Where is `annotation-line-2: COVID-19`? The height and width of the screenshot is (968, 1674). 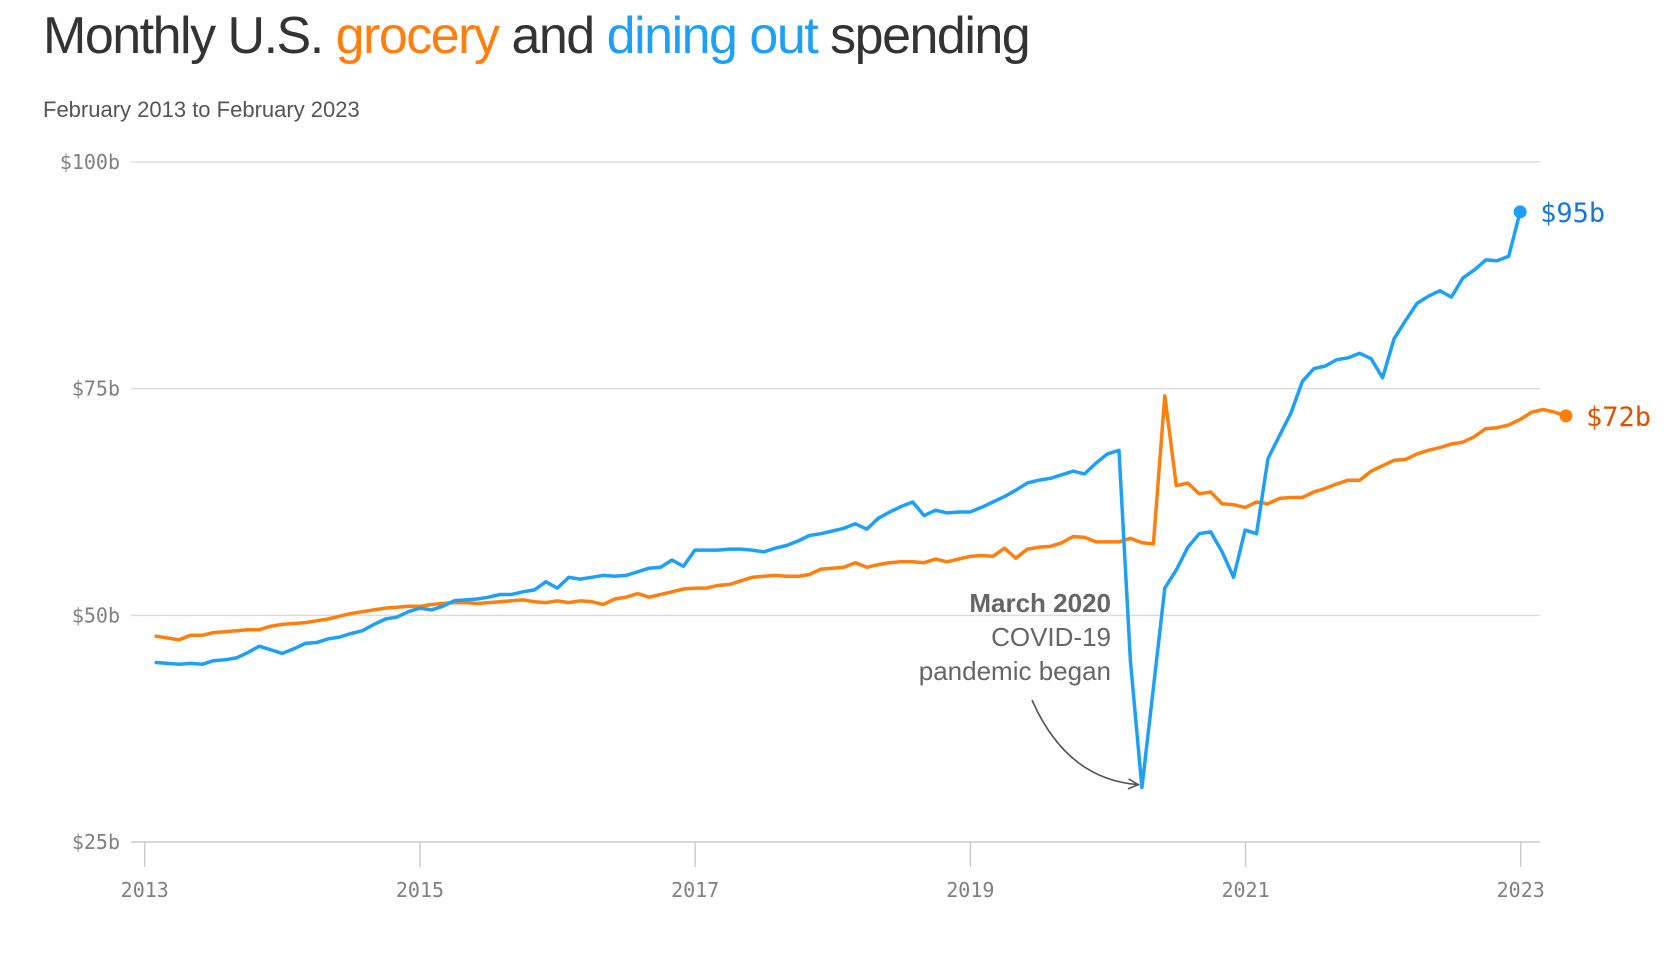 annotation-line-2: COVID-19 is located at coordinates (1051, 637).